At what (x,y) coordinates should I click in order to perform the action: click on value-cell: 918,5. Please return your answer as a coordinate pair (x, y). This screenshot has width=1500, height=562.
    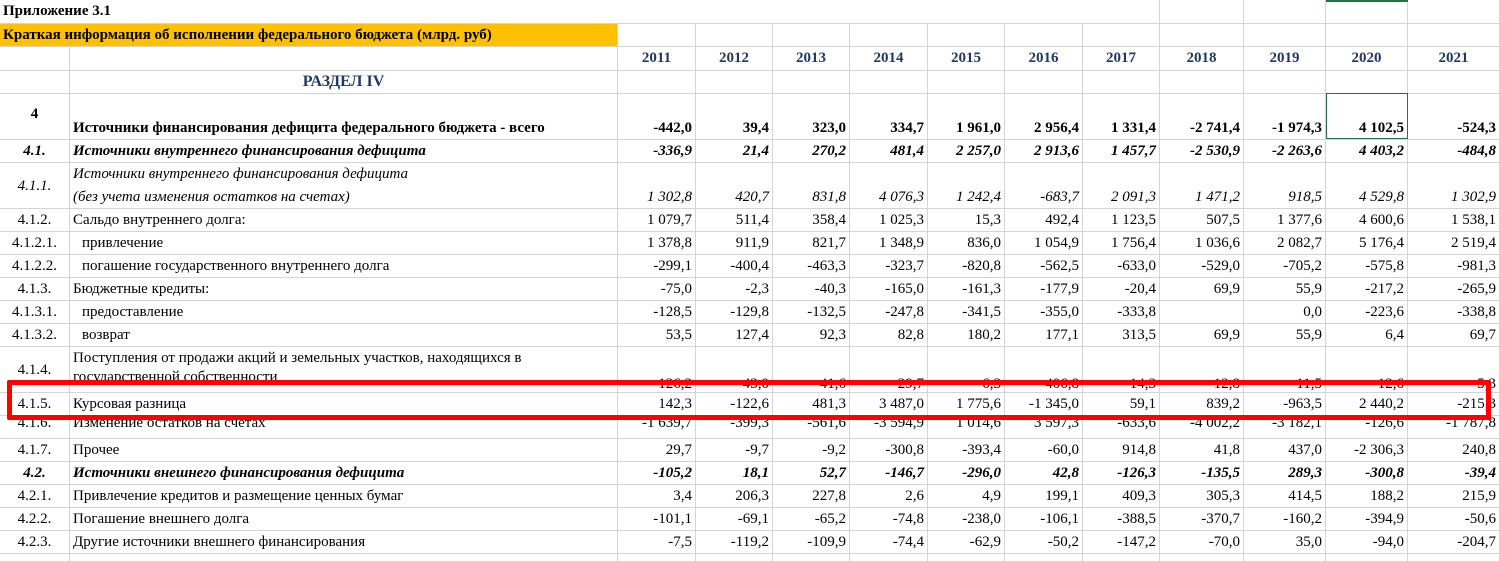
    Looking at the image, I should click on (1285, 186).